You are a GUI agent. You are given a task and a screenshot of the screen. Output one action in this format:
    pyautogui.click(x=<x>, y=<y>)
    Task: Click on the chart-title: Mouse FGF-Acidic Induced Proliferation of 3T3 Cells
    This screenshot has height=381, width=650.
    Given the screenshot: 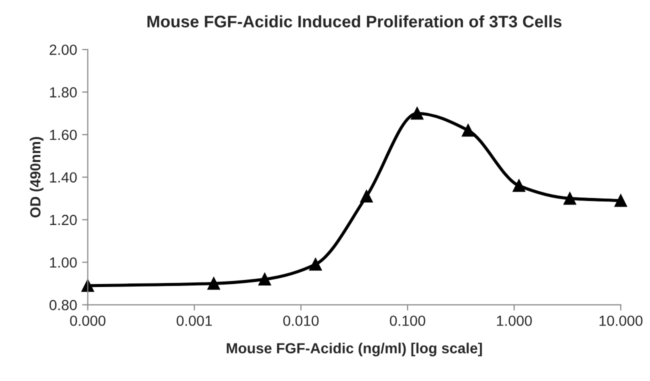 What is the action you would take?
    pyautogui.click(x=354, y=21)
    